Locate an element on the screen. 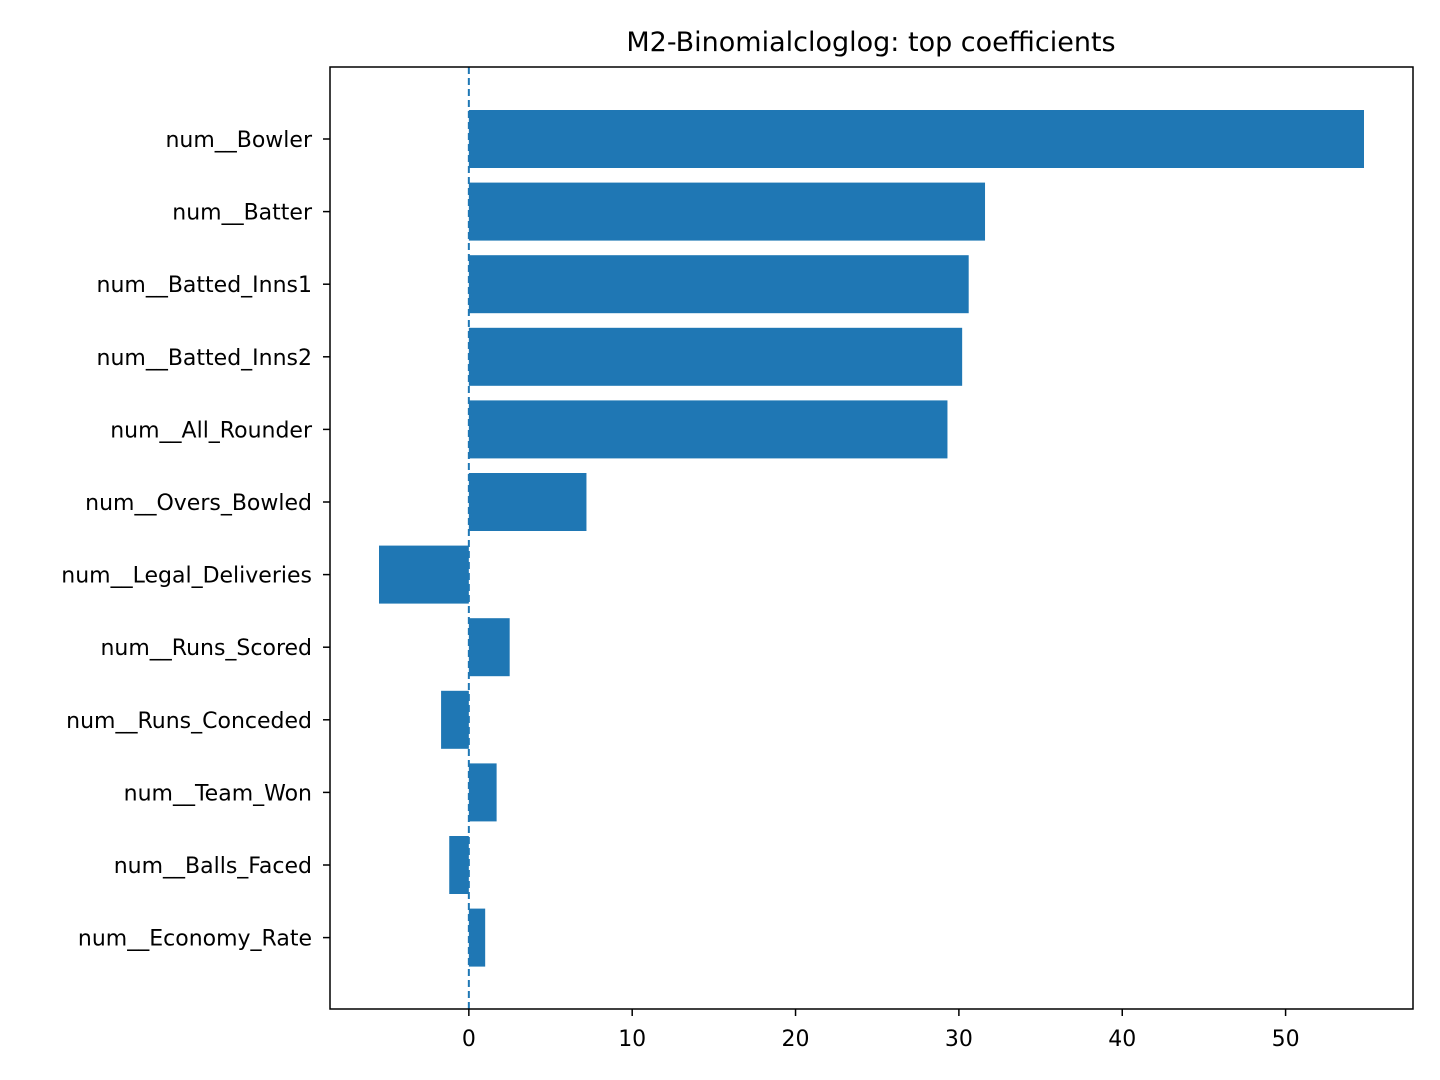  y-tick-label: num__Batted_Inns2 is located at coordinates (204, 358).